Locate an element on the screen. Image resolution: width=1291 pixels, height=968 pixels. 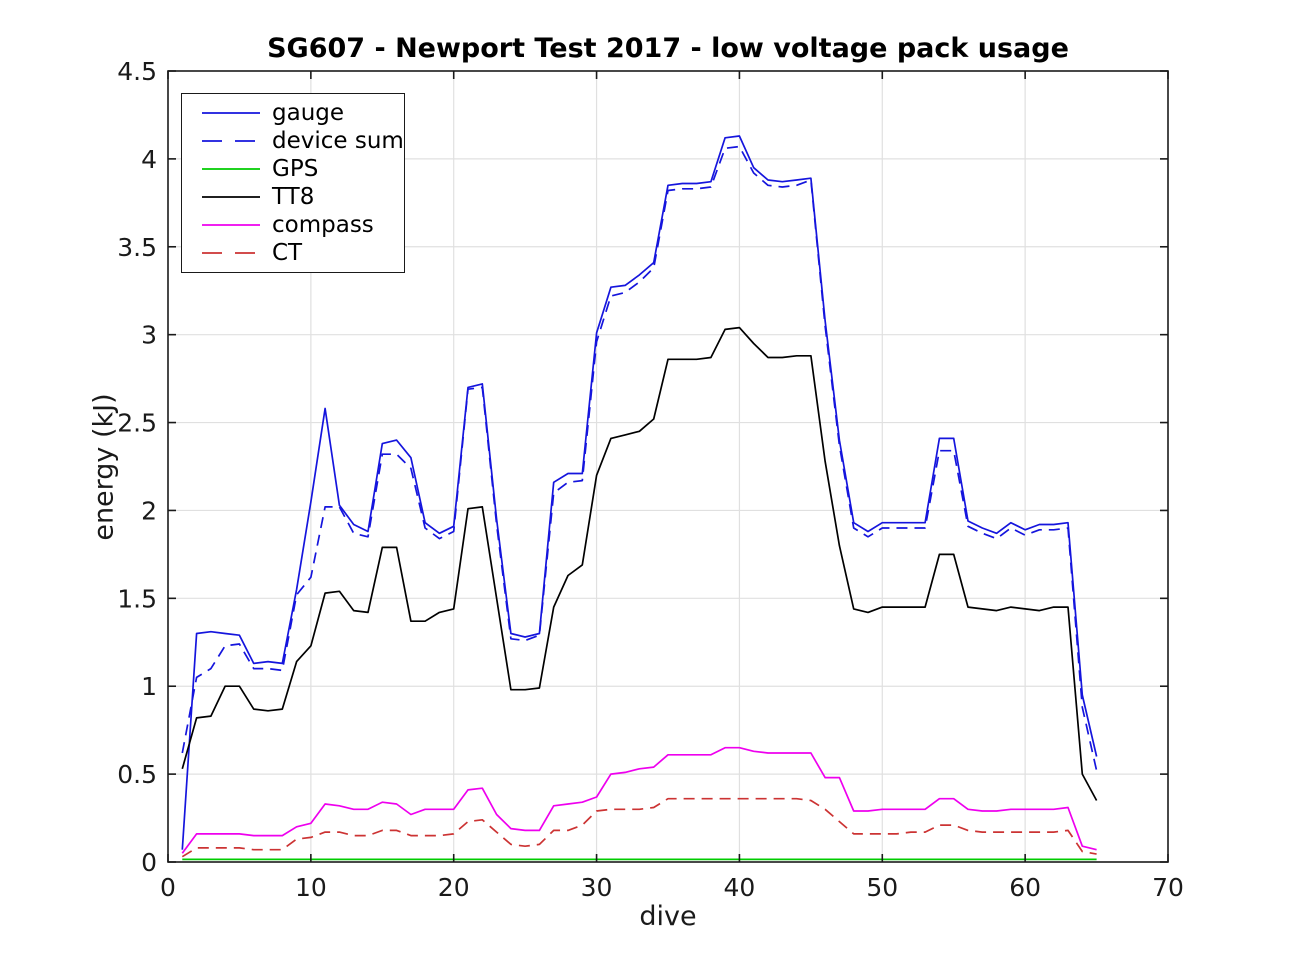
legend-line-compass-icon is located at coordinates (231, 225).